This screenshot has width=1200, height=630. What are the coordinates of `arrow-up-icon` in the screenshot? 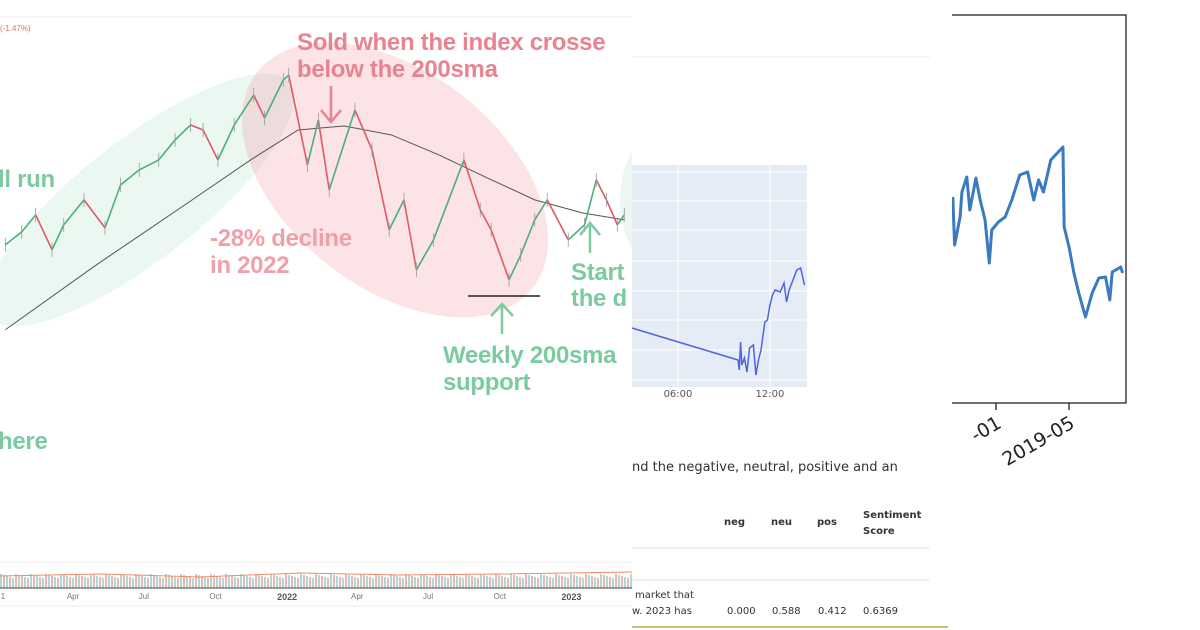 It's located at (502, 318).